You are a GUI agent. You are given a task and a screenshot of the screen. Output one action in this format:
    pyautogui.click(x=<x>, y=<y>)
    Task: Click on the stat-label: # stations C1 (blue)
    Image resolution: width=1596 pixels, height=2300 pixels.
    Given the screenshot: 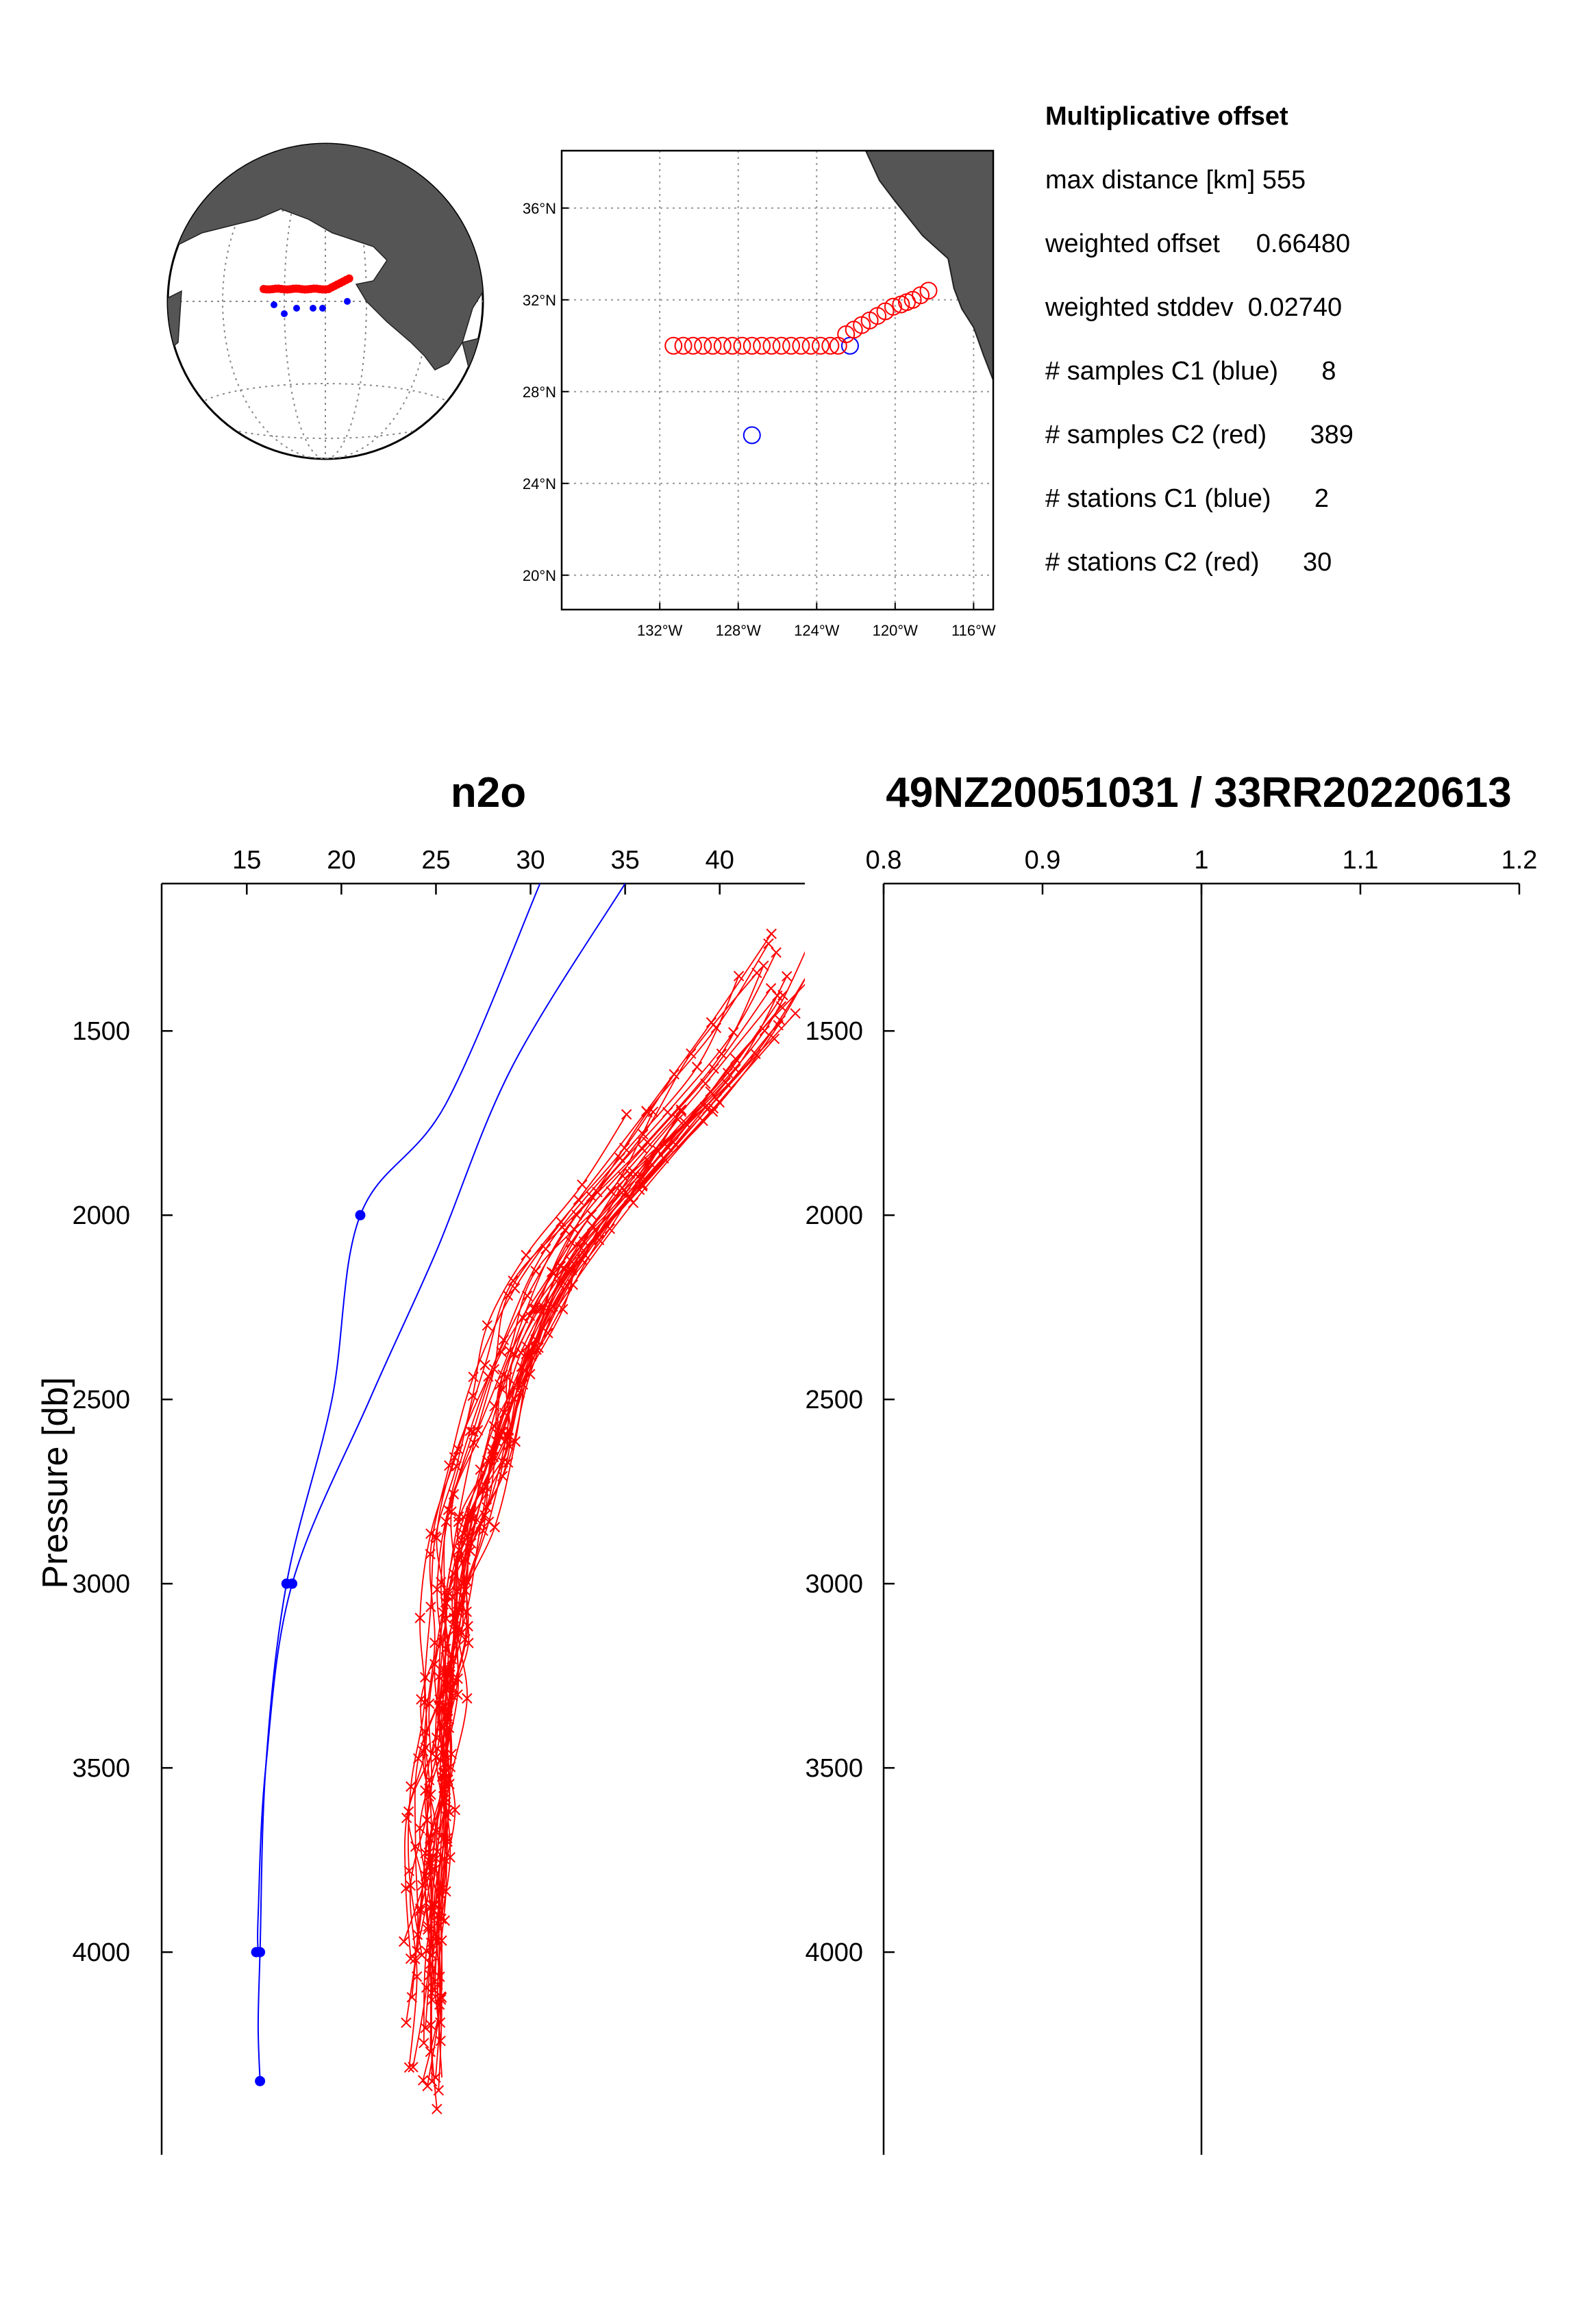 What is the action you would take?
    pyautogui.click(x=1158, y=498)
    